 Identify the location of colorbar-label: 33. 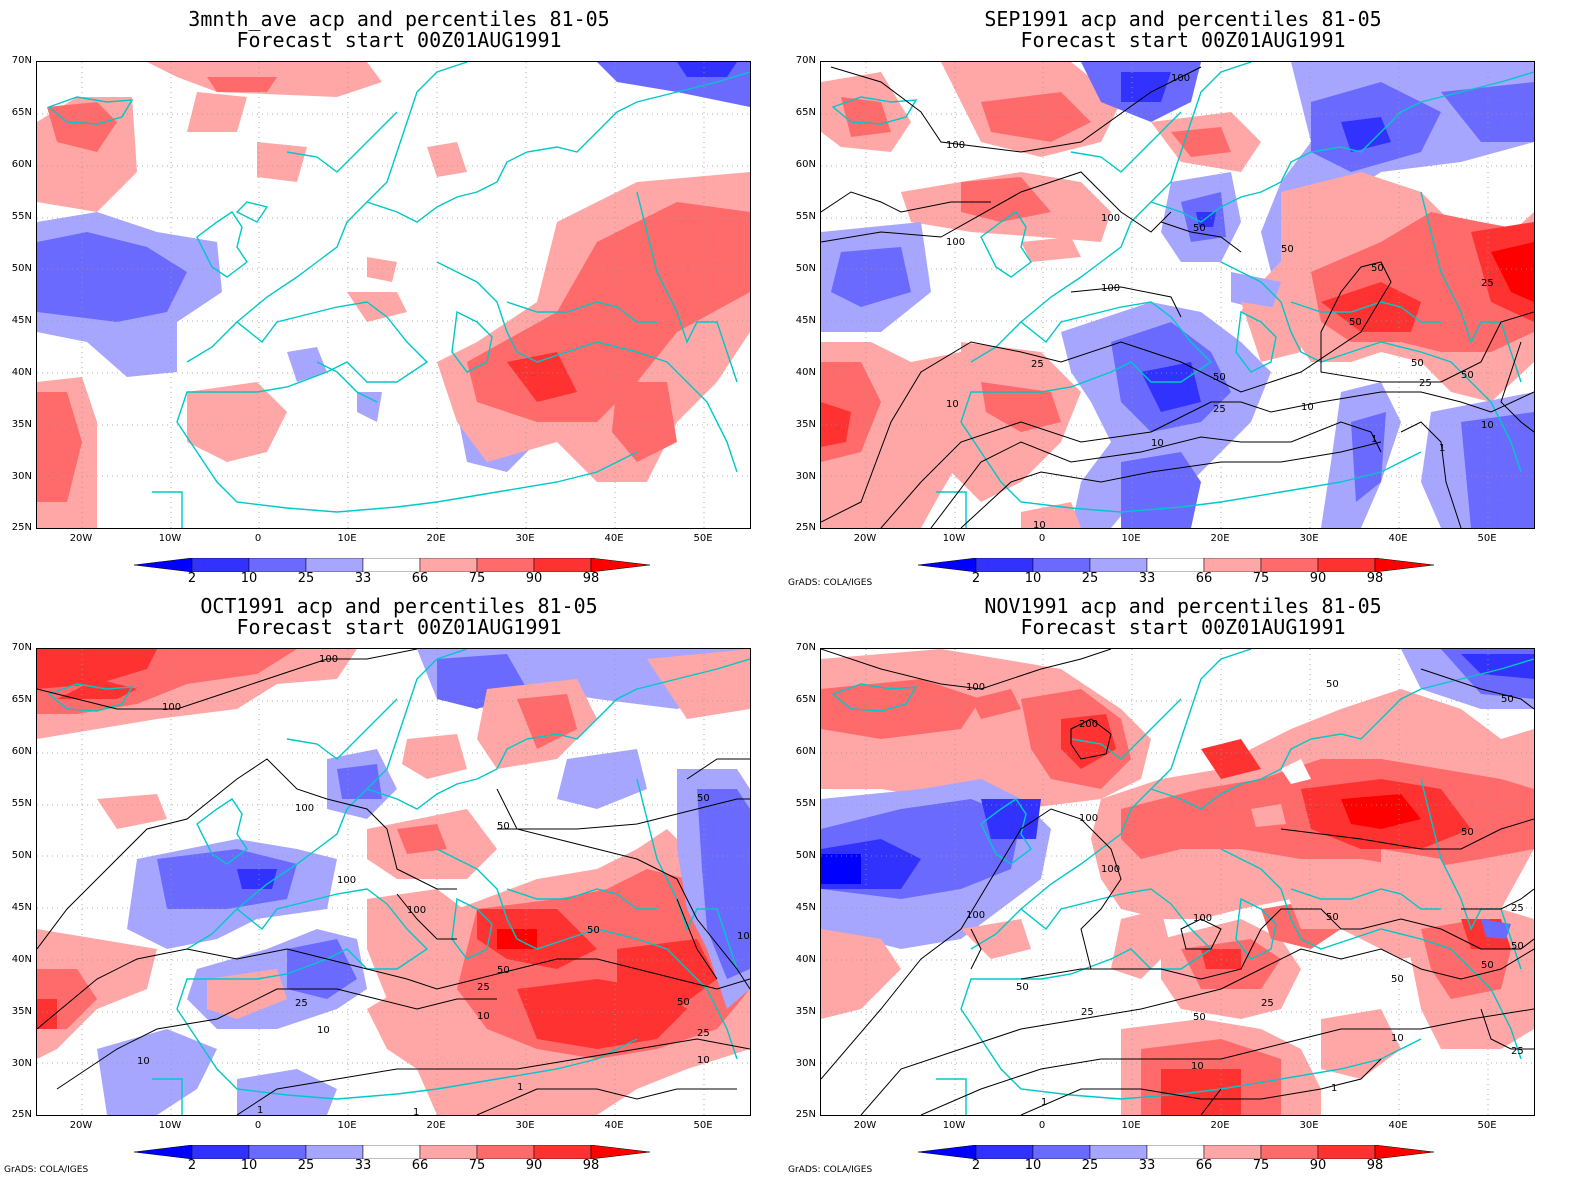
(363, 578).